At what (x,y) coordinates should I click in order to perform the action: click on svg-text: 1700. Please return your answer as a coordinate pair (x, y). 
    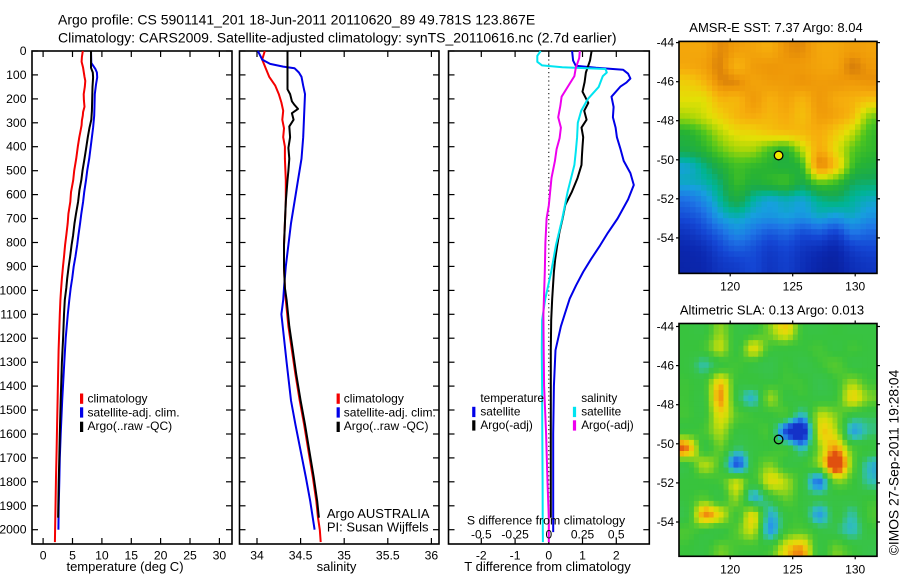
    Looking at the image, I should click on (13, 458).